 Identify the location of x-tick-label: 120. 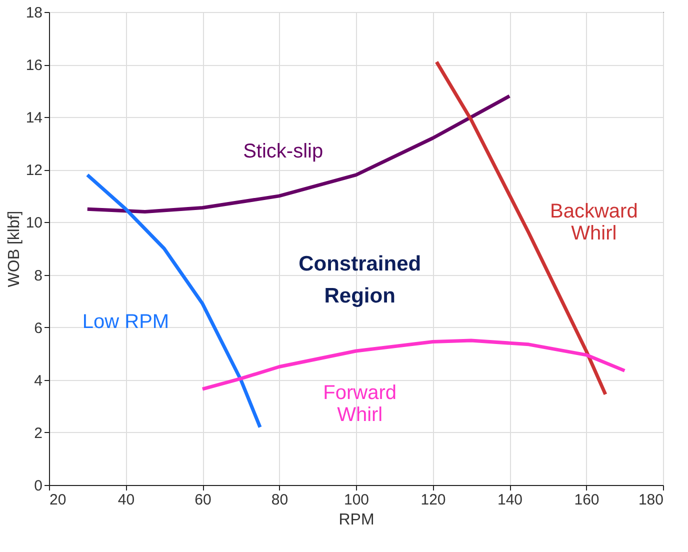
(433, 500).